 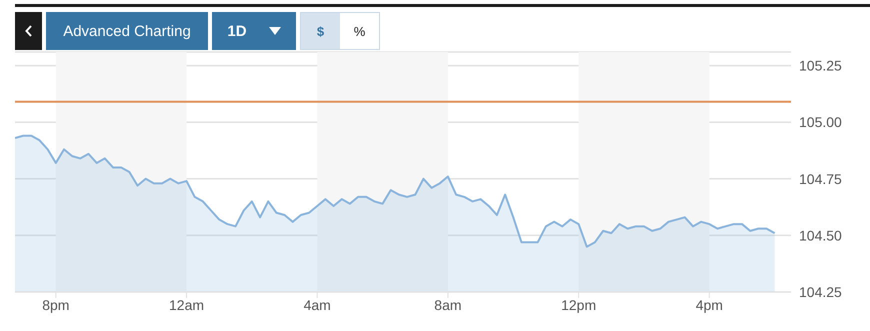 I want to click on y-tick-label: 104.75, so click(x=820, y=178).